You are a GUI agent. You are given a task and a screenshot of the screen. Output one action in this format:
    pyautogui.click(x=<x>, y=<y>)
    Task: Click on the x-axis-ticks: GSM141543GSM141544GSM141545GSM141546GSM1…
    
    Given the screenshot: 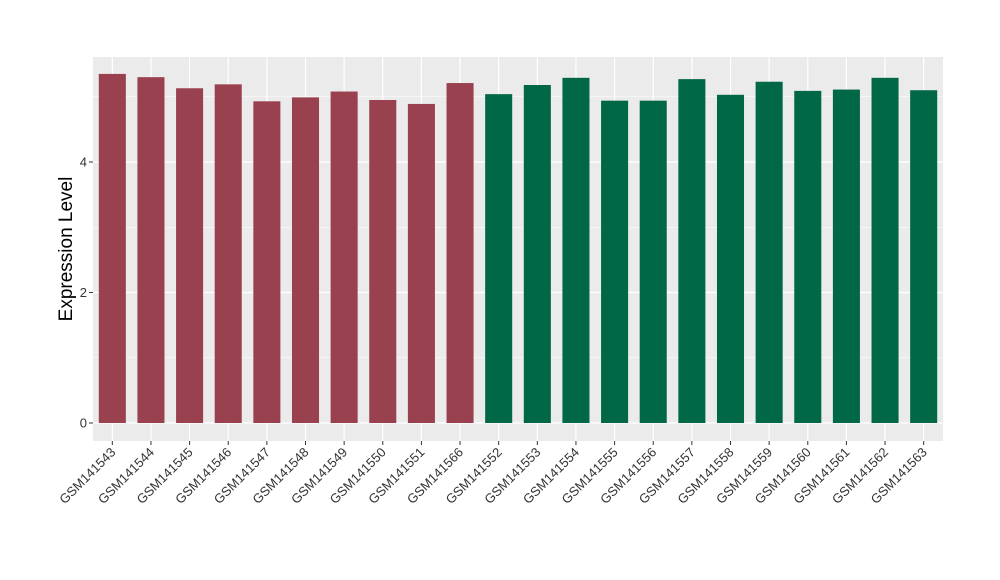 What is the action you would take?
    pyautogui.click(x=493, y=474)
    